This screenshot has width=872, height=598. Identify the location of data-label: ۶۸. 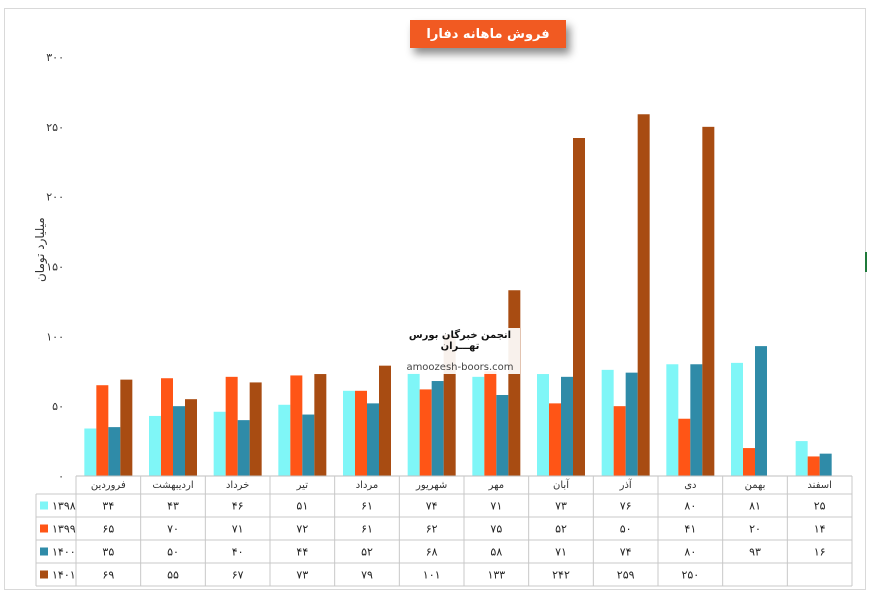
(432, 552).